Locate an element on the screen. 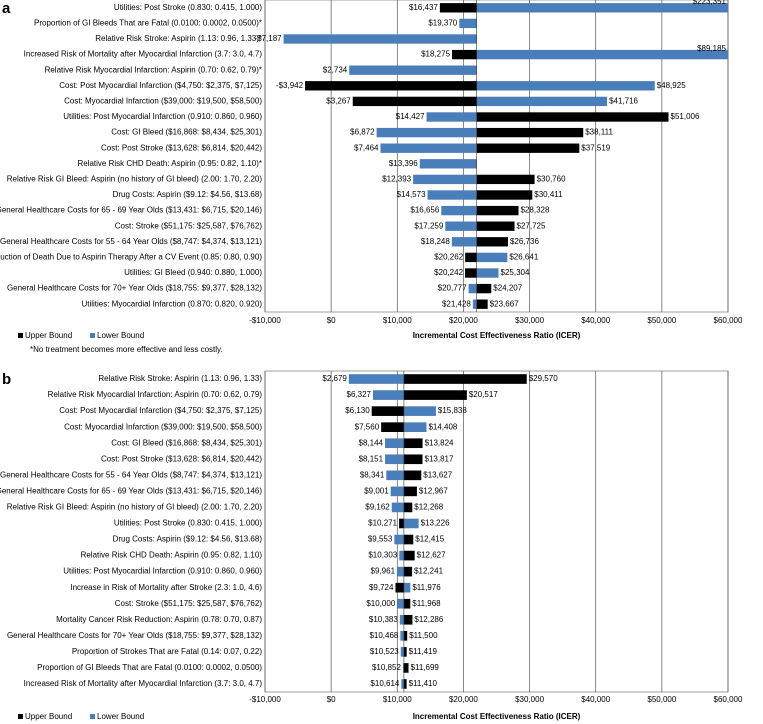 This screenshot has width=763, height=724. value-label: $11,968 is located at coordinates (426, 603).